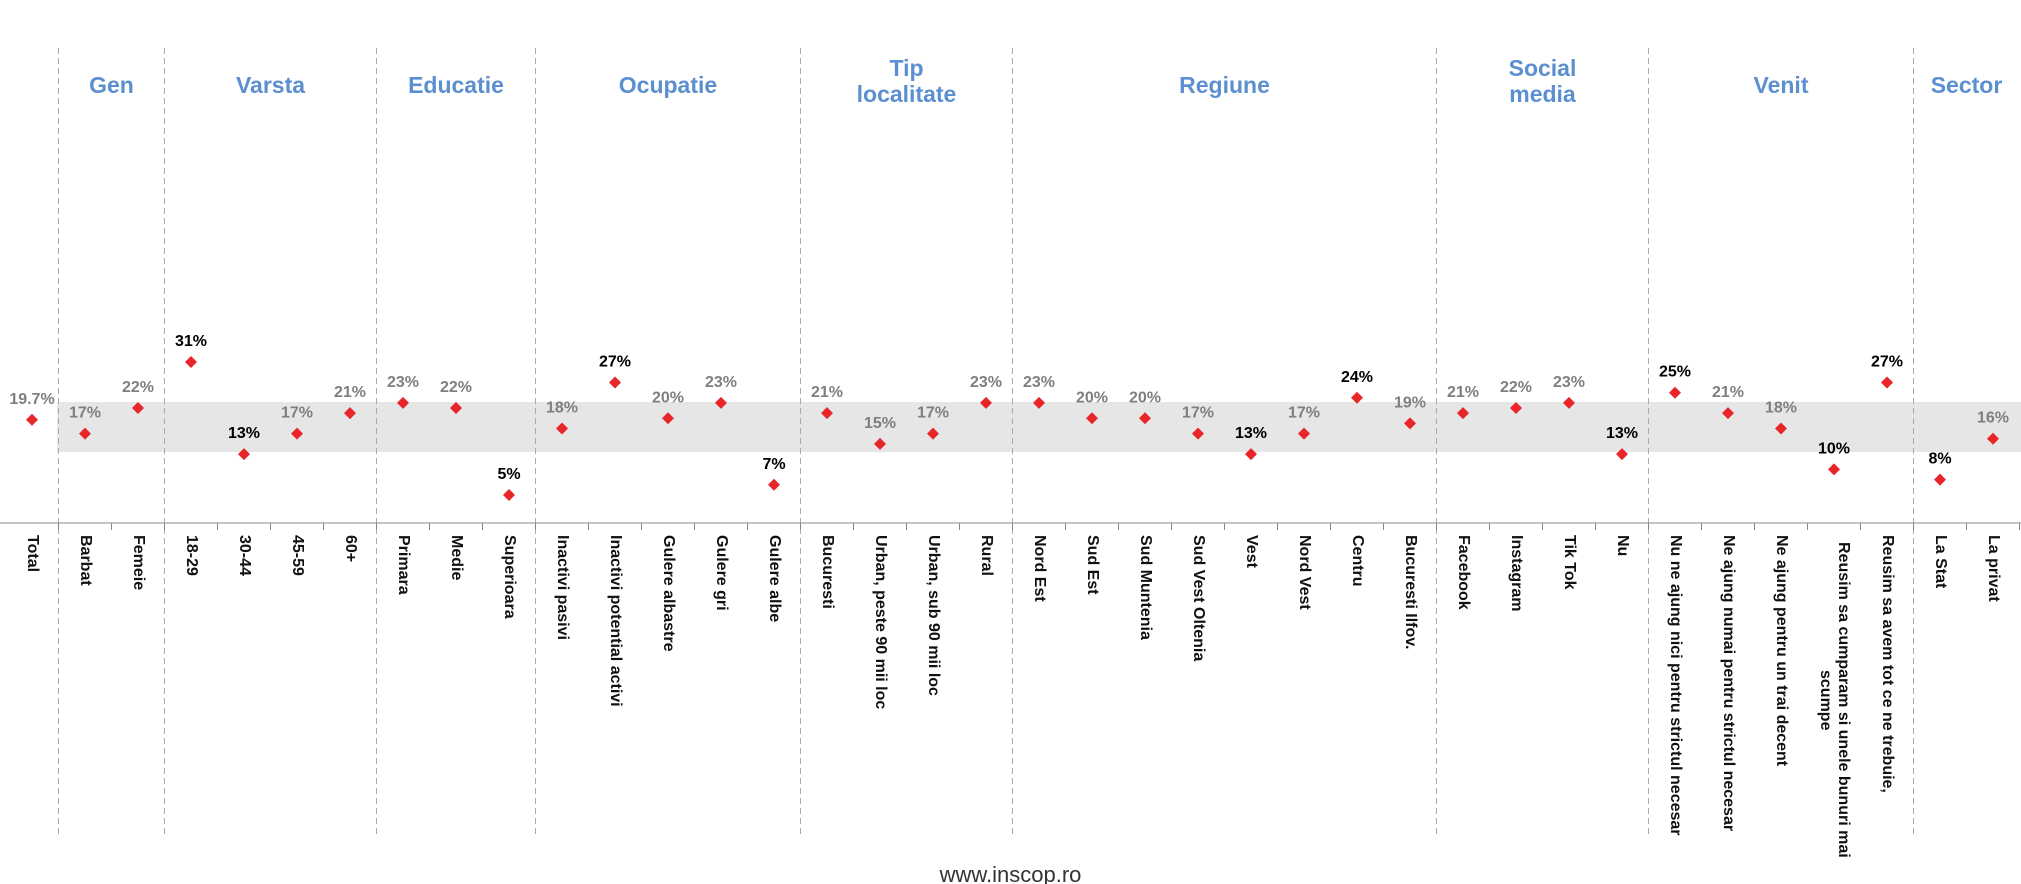  Describe the element at coordinates (1939, 459) in the screenshot. I see `value-label: 8%` at that location.